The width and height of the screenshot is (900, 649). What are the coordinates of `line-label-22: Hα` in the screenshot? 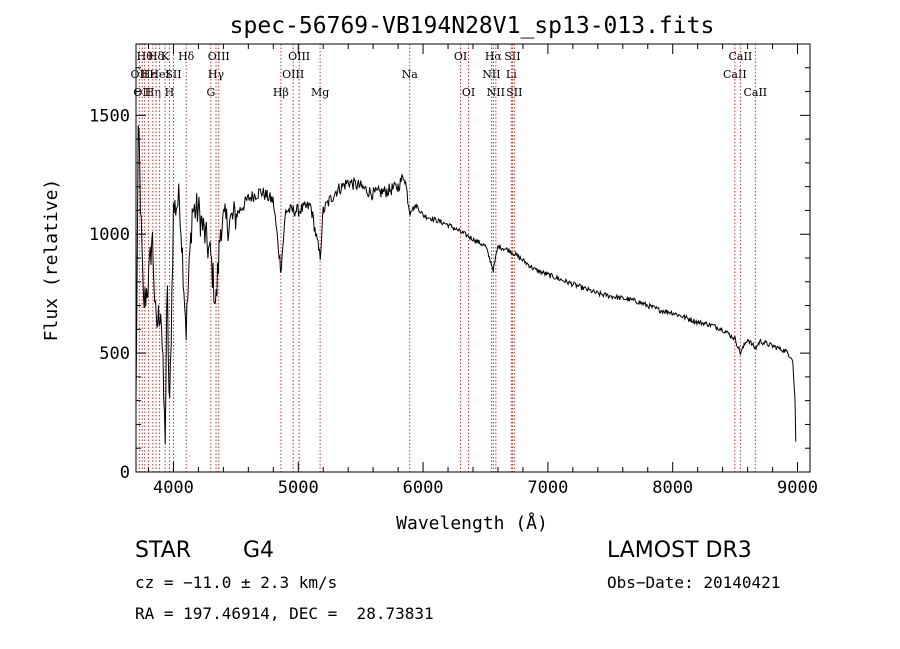 It's located at (494, 56).